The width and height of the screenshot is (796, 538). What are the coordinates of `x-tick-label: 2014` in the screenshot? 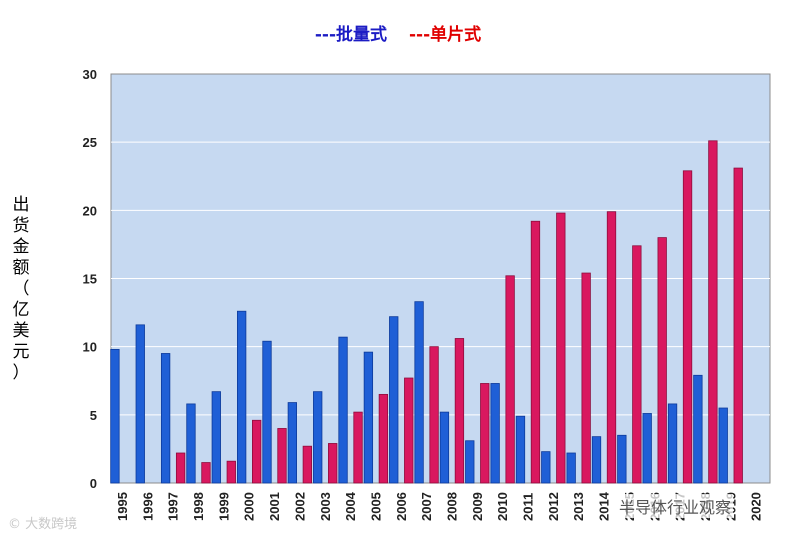 It's located at (604, 506).